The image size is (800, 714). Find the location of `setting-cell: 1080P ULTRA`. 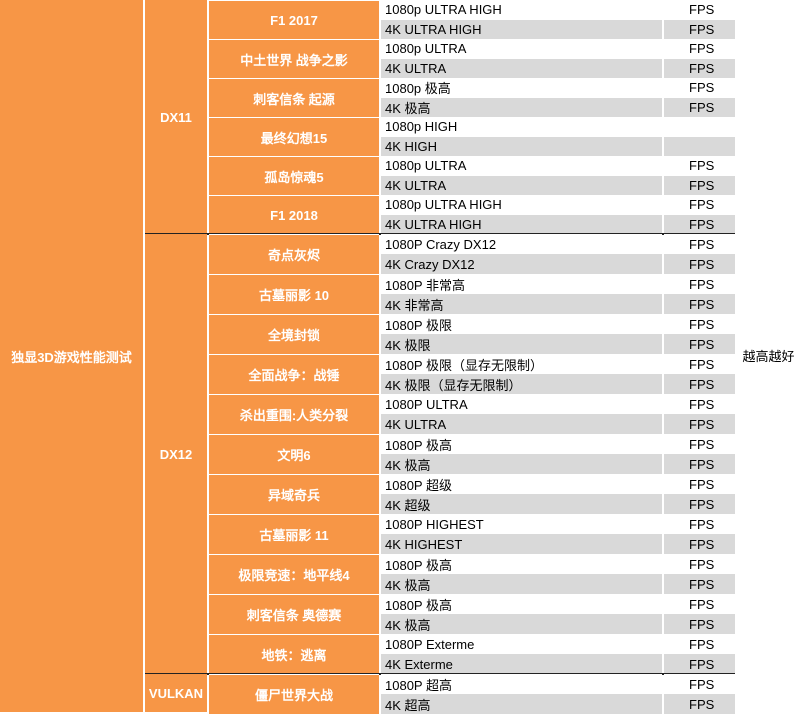

setting-cell: 1080P ULTRA is located at coordinates (521, 404).